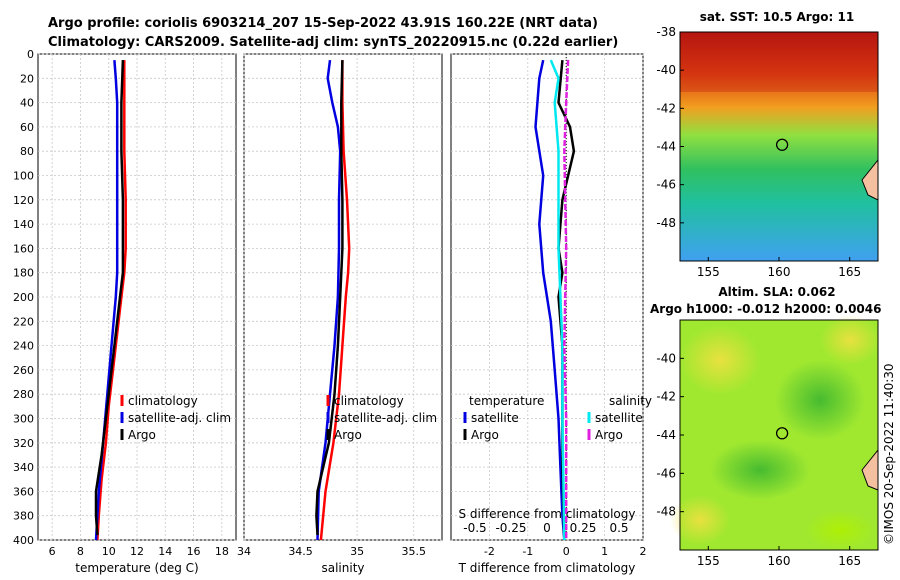  I want to click on sla-map-title-2: Argo h1000: -0.012 h2000: 0.0046, so click(765, 309).